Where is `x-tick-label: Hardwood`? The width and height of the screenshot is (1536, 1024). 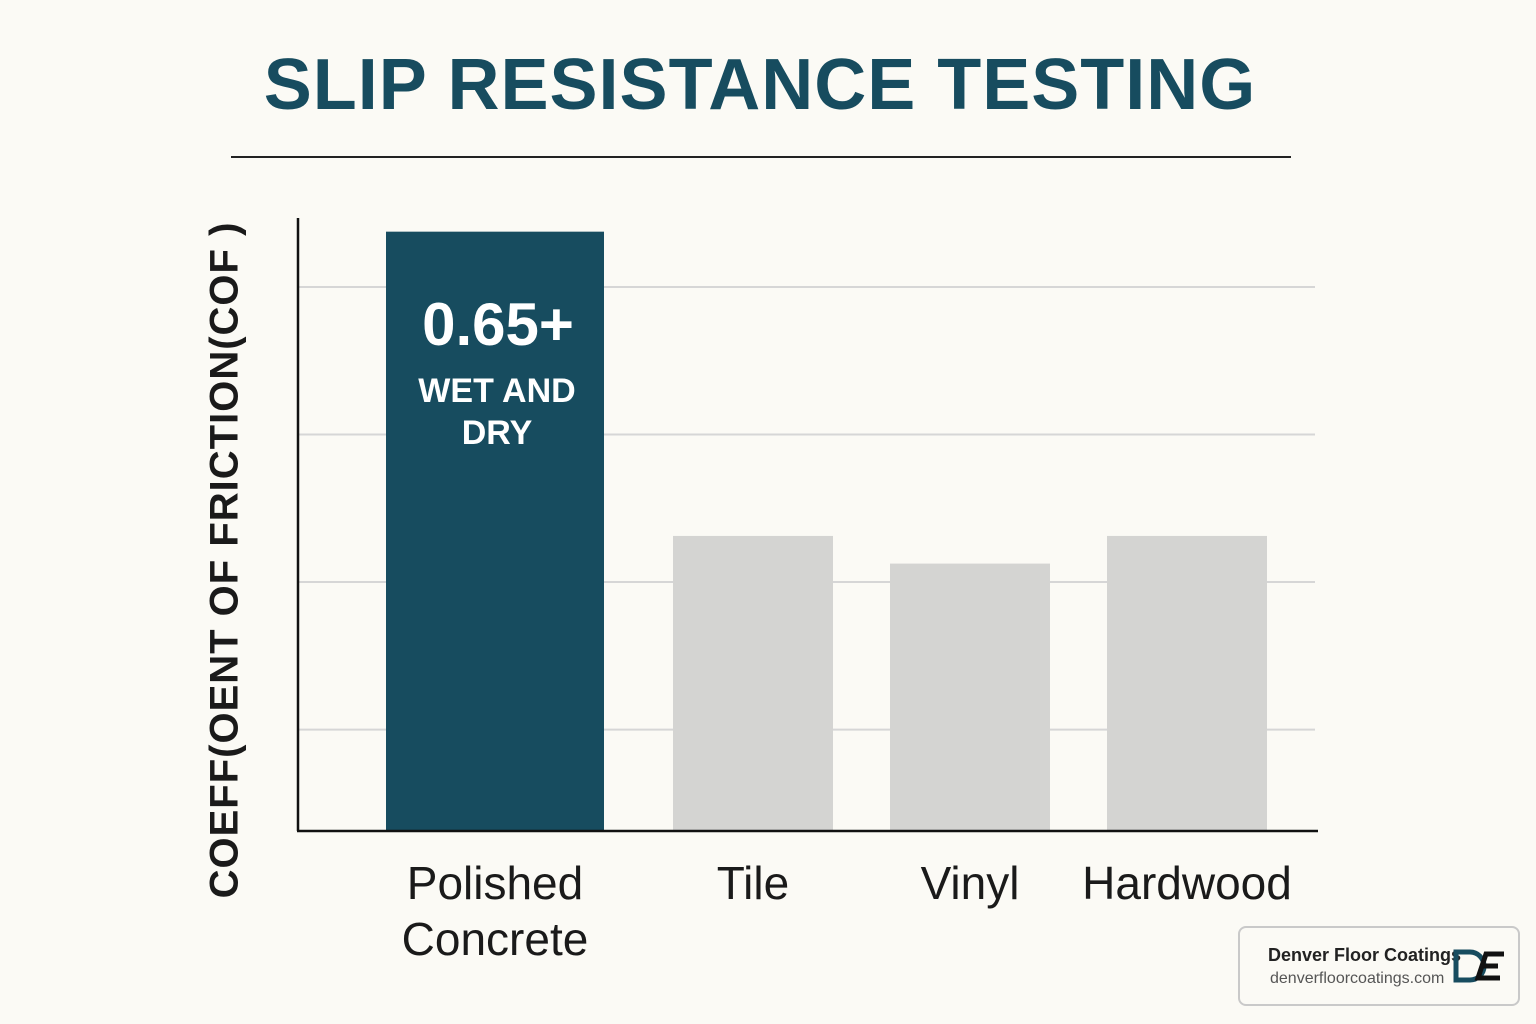
x-tick-label: Hardwood is located at coordinates (1187, 883).